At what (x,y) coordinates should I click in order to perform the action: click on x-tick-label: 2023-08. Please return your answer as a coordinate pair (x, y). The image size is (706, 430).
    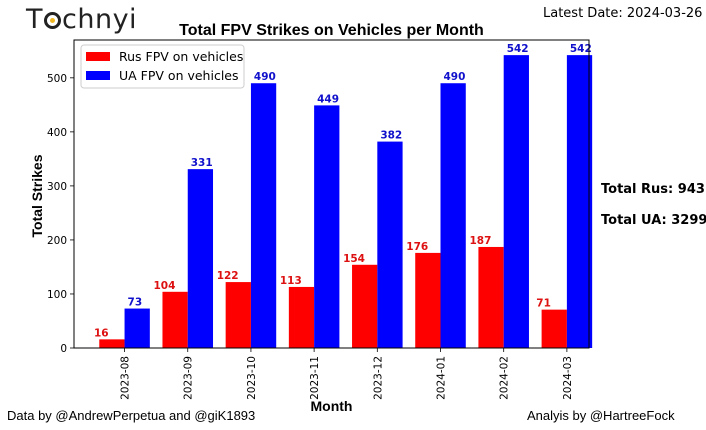
    Looking at the image, I should click on (126, 378).